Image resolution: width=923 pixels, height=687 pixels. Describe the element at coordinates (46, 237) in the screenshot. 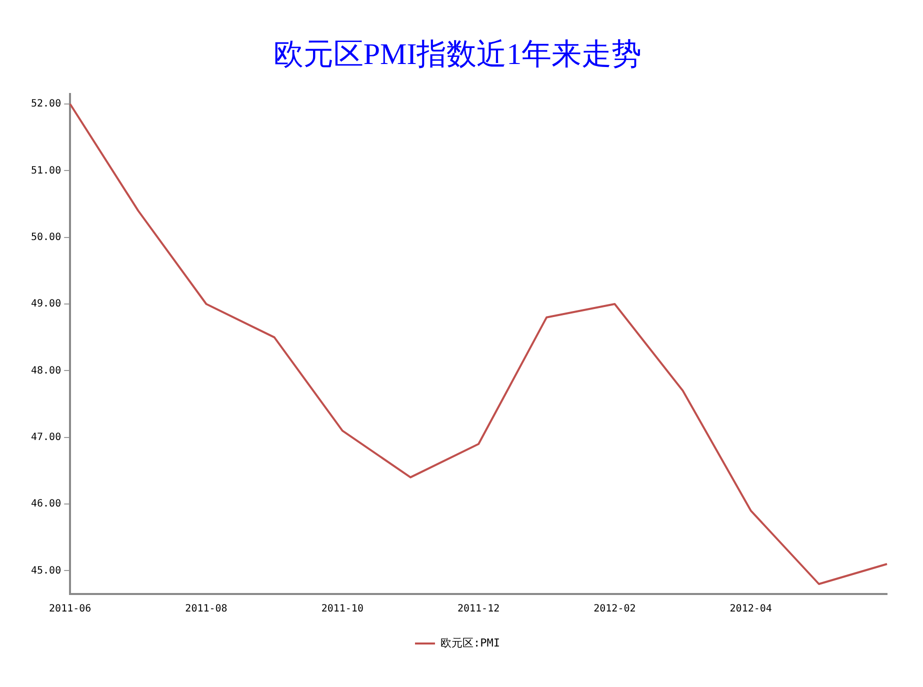

I see `y-tick-label: 50.00` at that location.